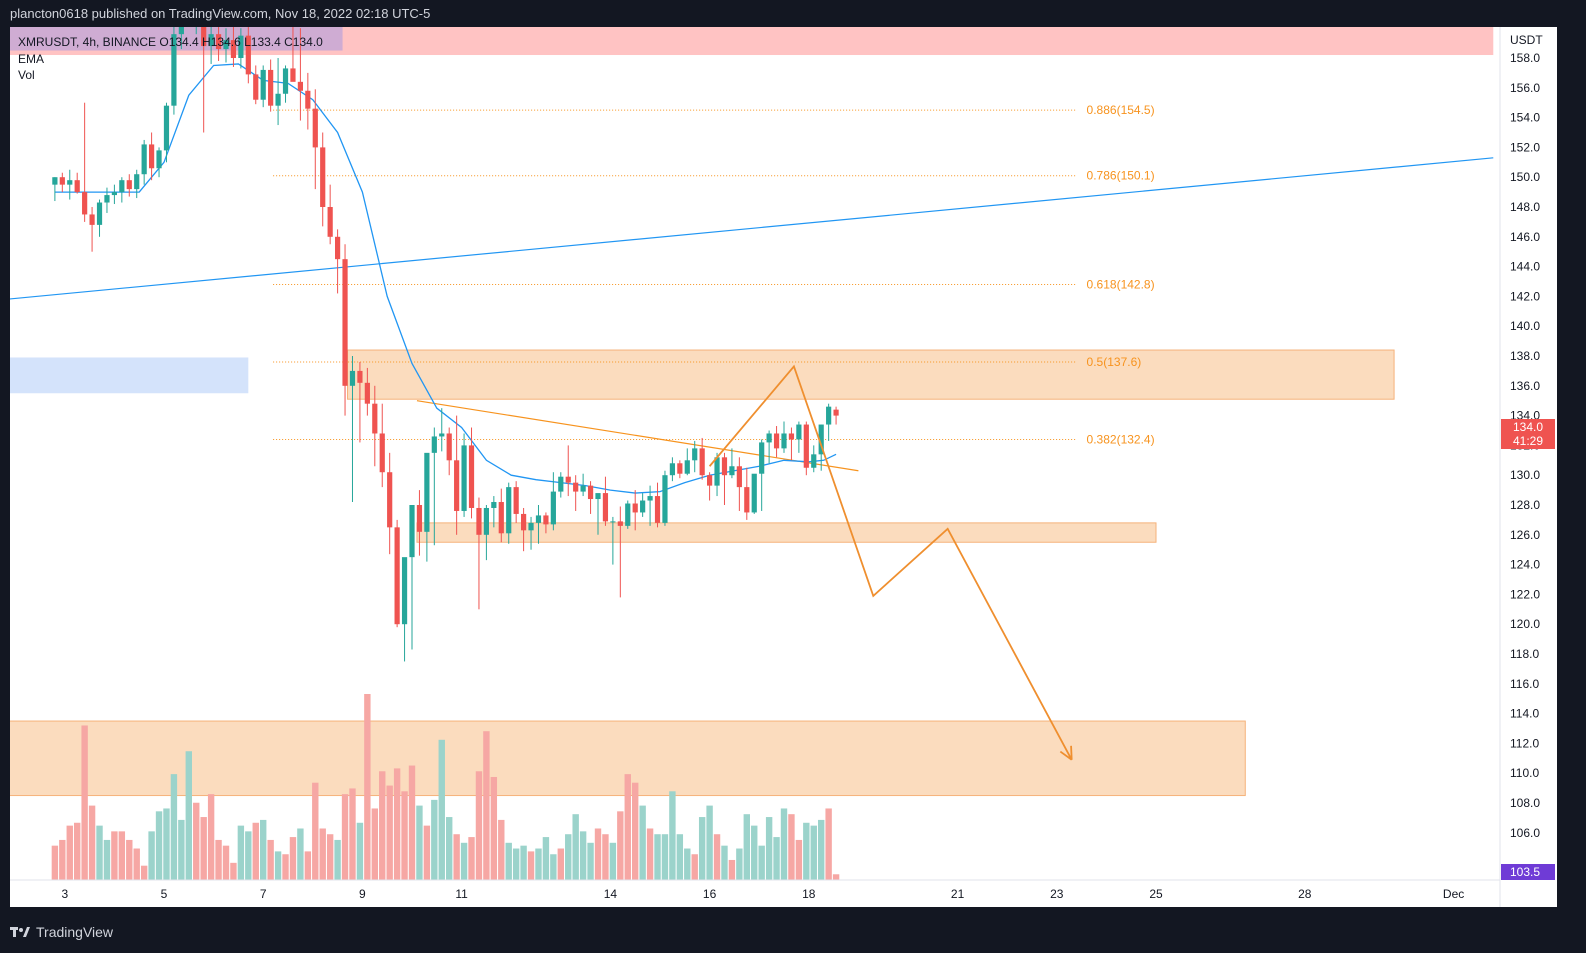  What do you see at coordinates (1524, 654) in the screenshot?
I see `price-tick-20: 118.0` at bounding box center [1524, 654].